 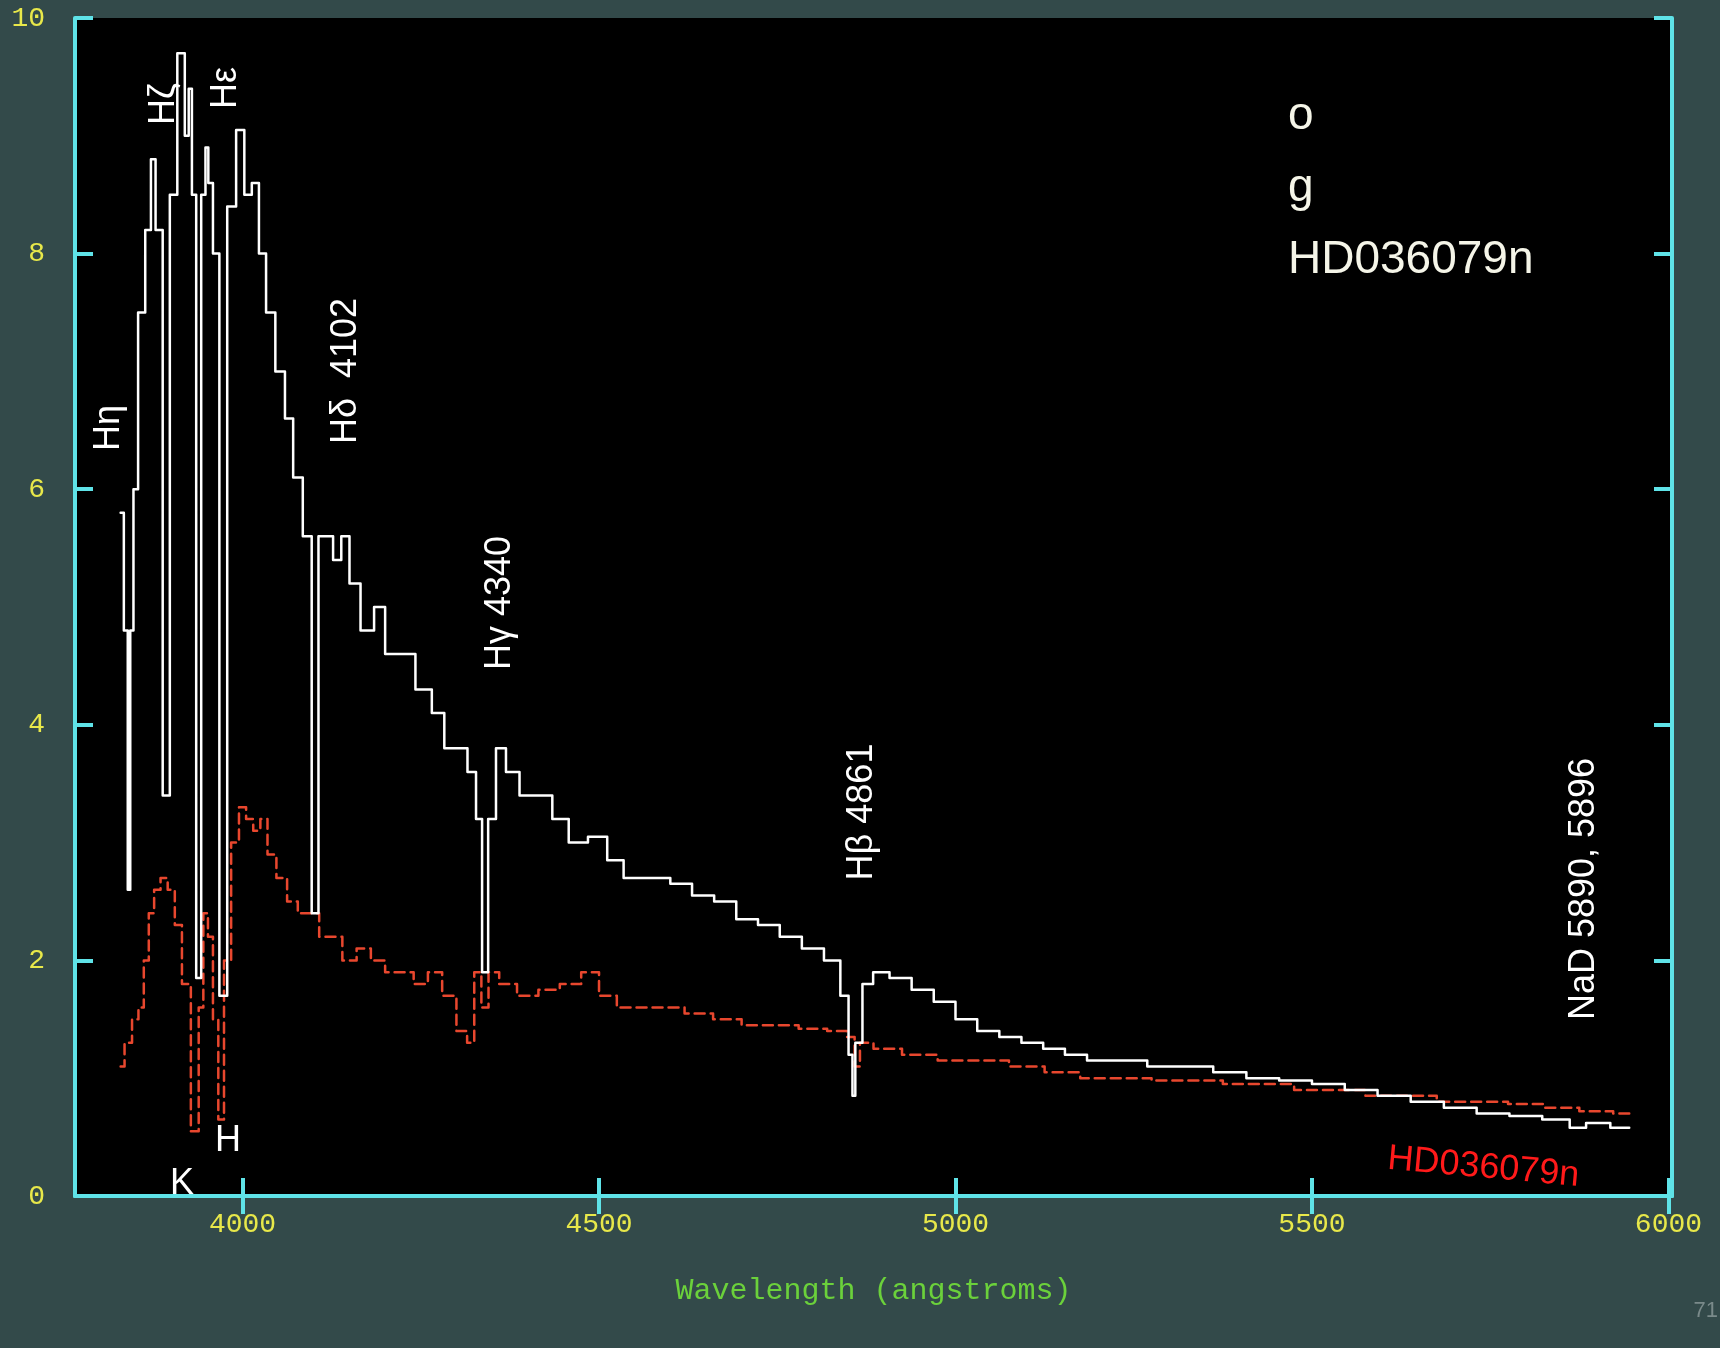 I want to click on y-tick-label: 2, so click(x=36, y=960).